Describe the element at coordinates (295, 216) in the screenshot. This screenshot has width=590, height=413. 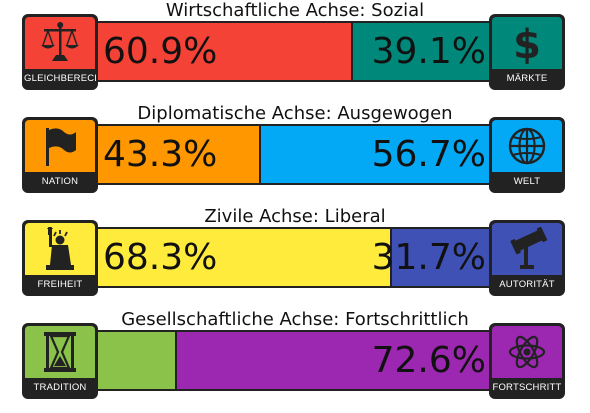
I see `axis-title: Zivile Achse: Liberal` at that location.